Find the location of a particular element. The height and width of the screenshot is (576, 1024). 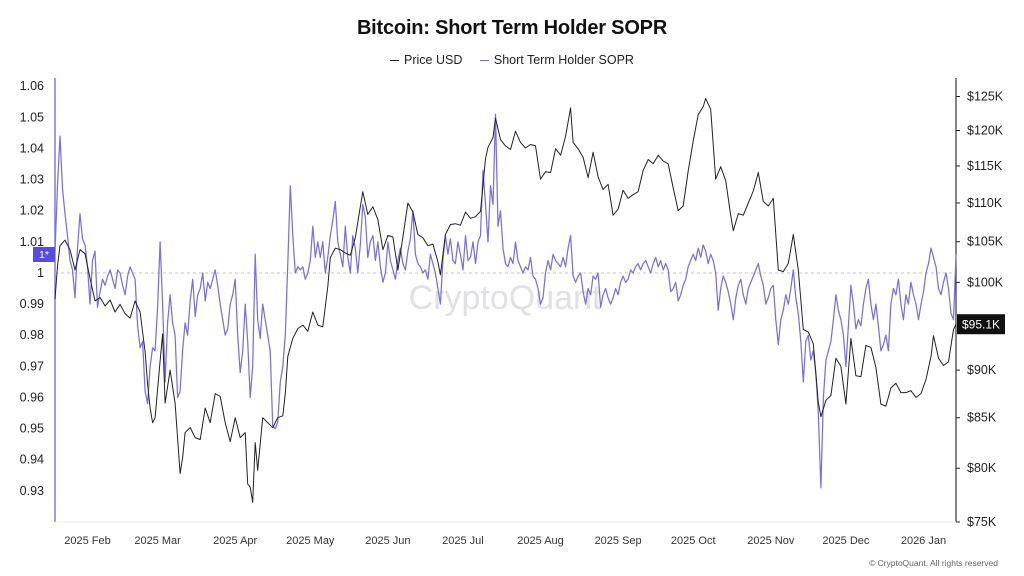

legend-label-price: Price USD is located at coordinates (433, 60).